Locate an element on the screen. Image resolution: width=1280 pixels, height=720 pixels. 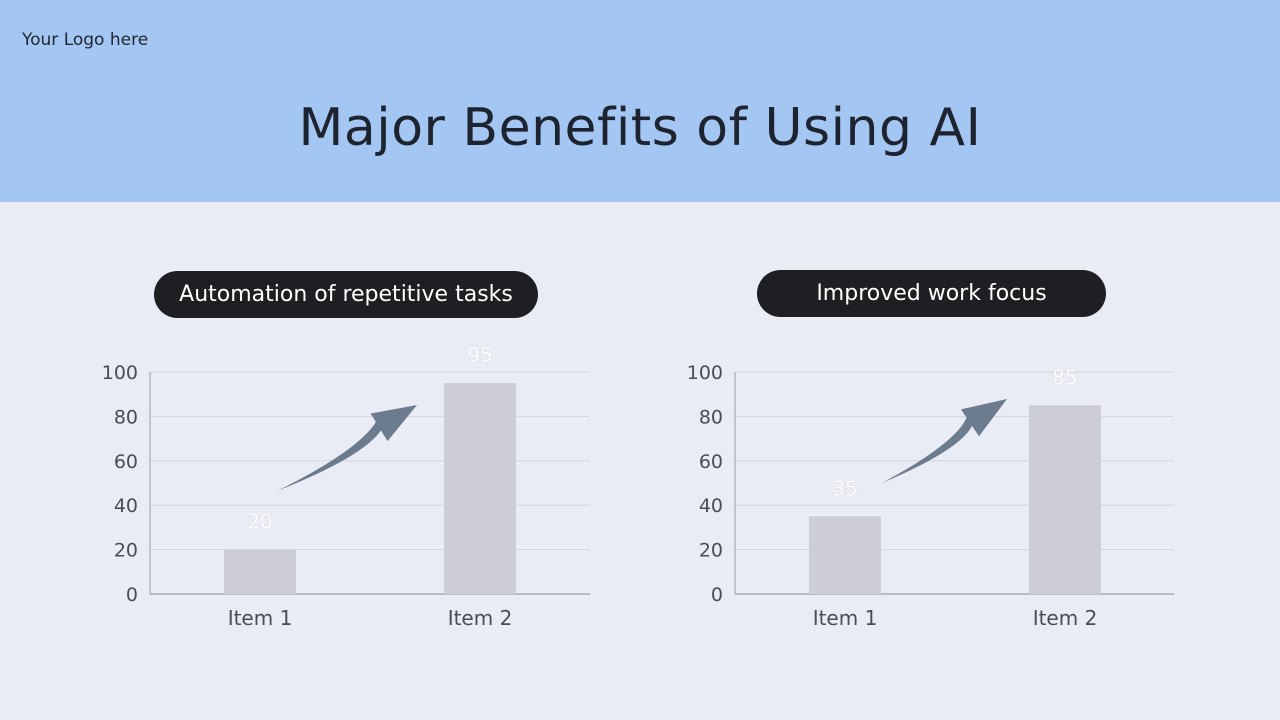
data-label: 20 is located at coordinates (259, 522).